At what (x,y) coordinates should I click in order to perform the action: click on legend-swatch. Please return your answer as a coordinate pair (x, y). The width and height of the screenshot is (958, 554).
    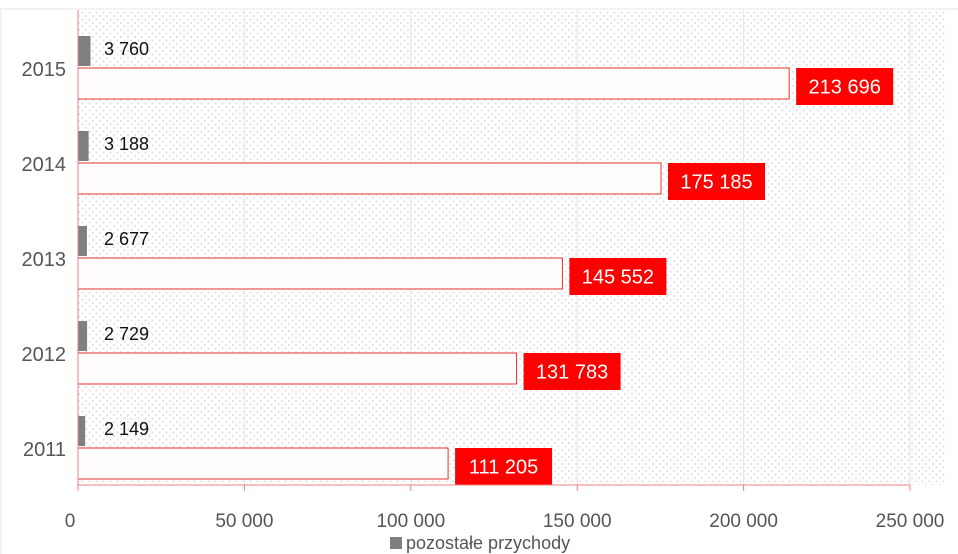
    Looking at the image, I should click on (396, 543).